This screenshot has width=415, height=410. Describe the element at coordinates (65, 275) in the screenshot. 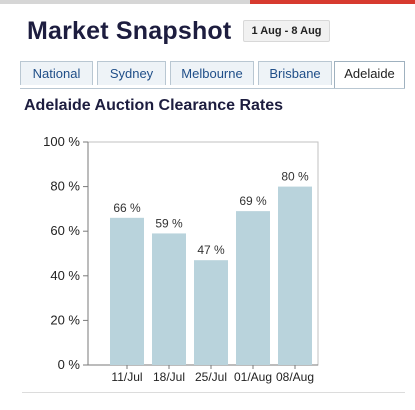

I see `y-tick-label: 40 %` at that location.